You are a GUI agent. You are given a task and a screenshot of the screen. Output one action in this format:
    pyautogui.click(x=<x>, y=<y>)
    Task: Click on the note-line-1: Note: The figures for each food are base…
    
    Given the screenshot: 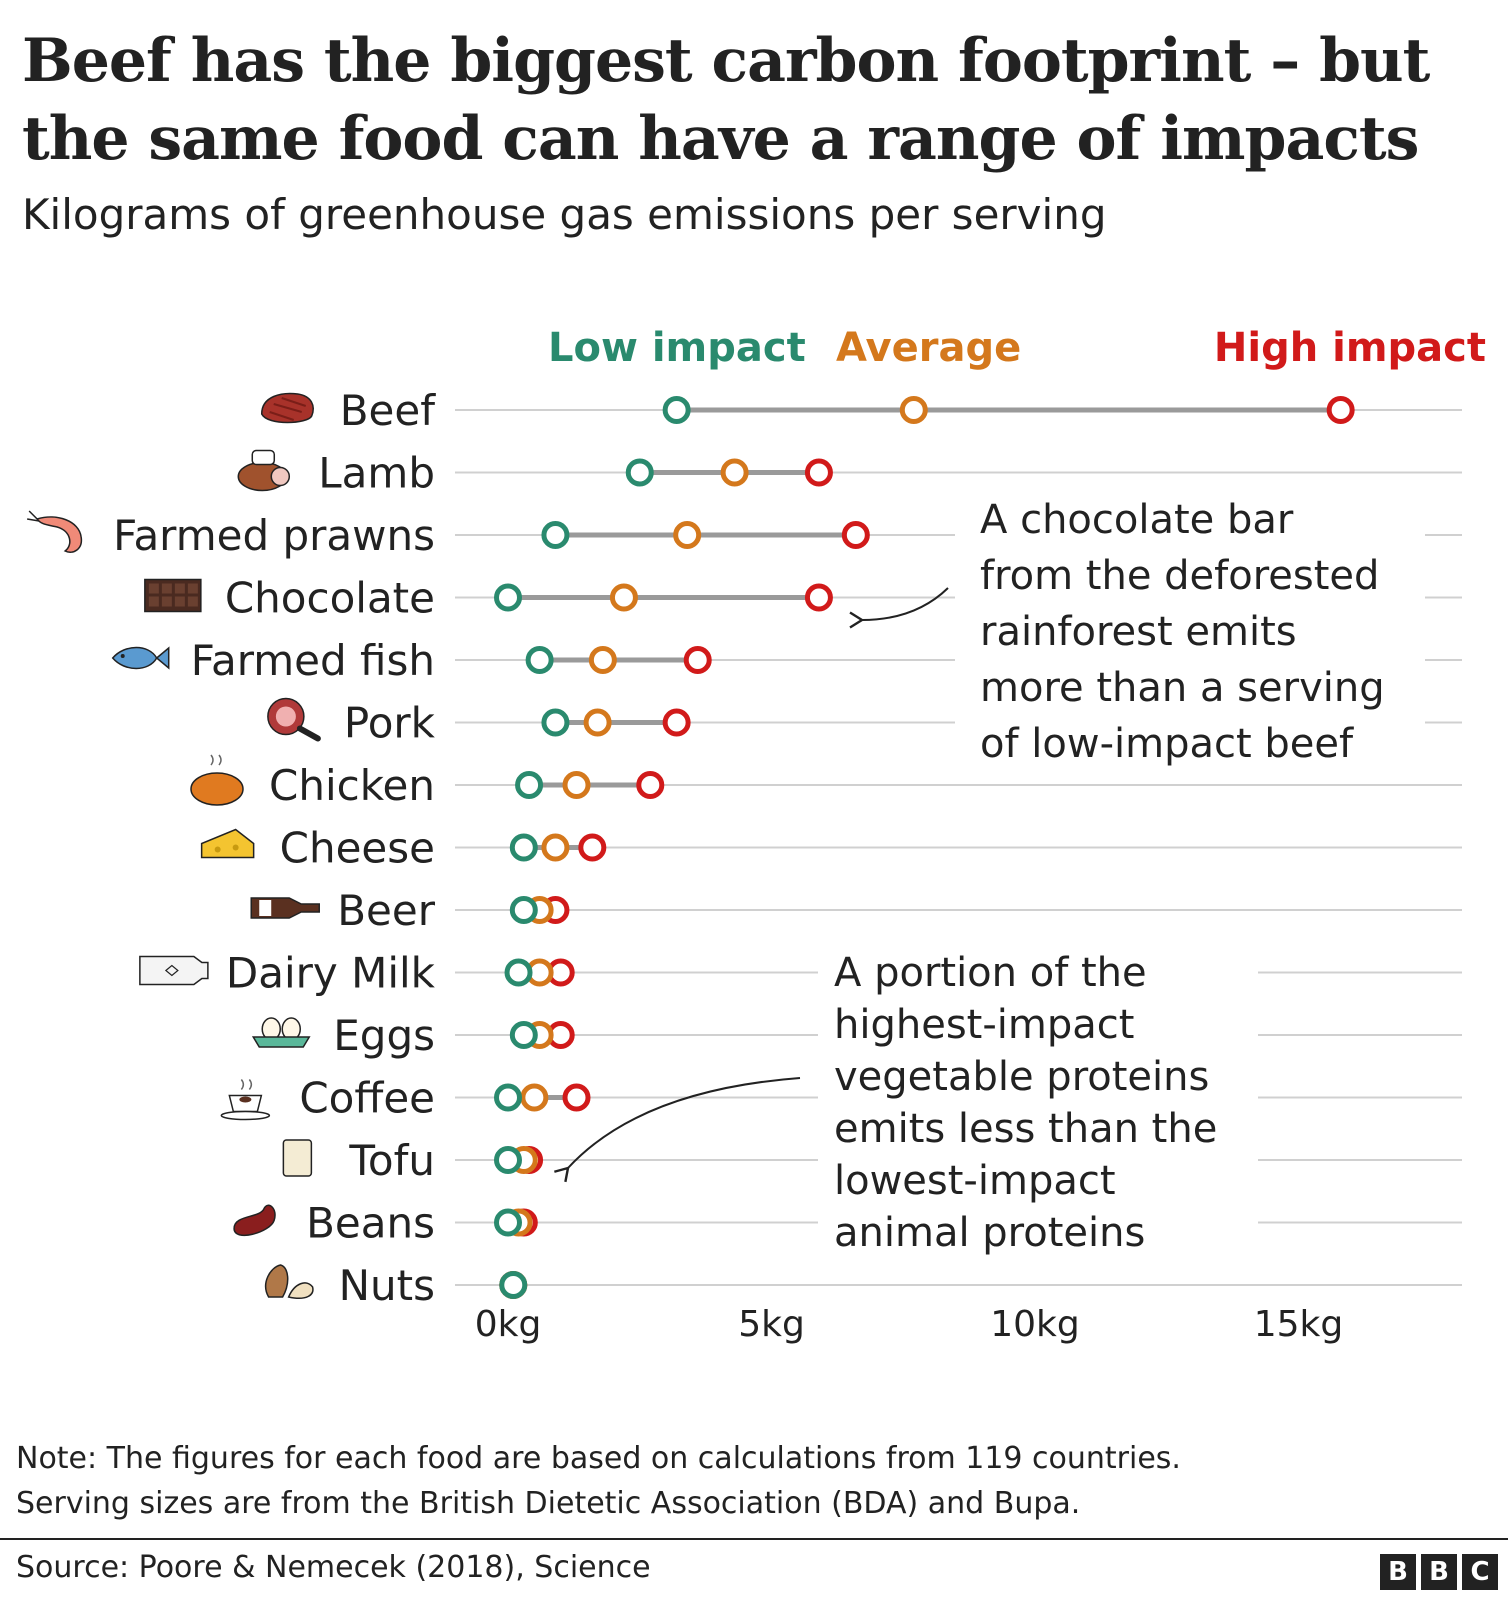 What is the action you would take?
    pyautogui.click(x=598, y=1458)
    